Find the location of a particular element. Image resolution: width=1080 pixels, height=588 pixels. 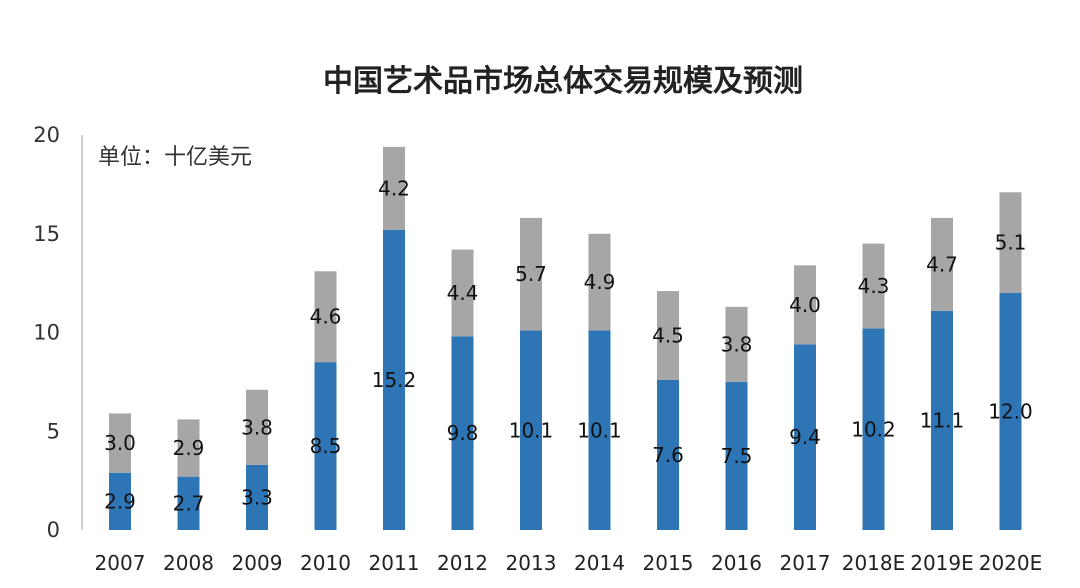

data-label: 2.7 is located at coordinates (189, 503).